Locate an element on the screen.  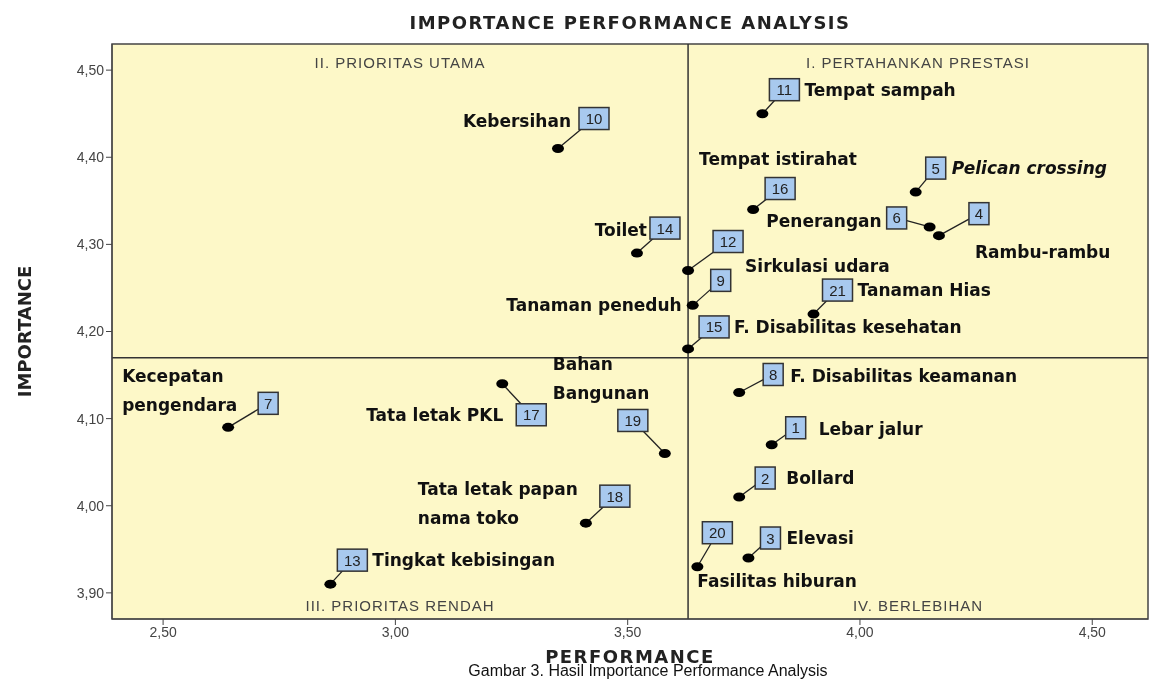
annotation: Sirkulasi udara is located at coordinates (817, 265).